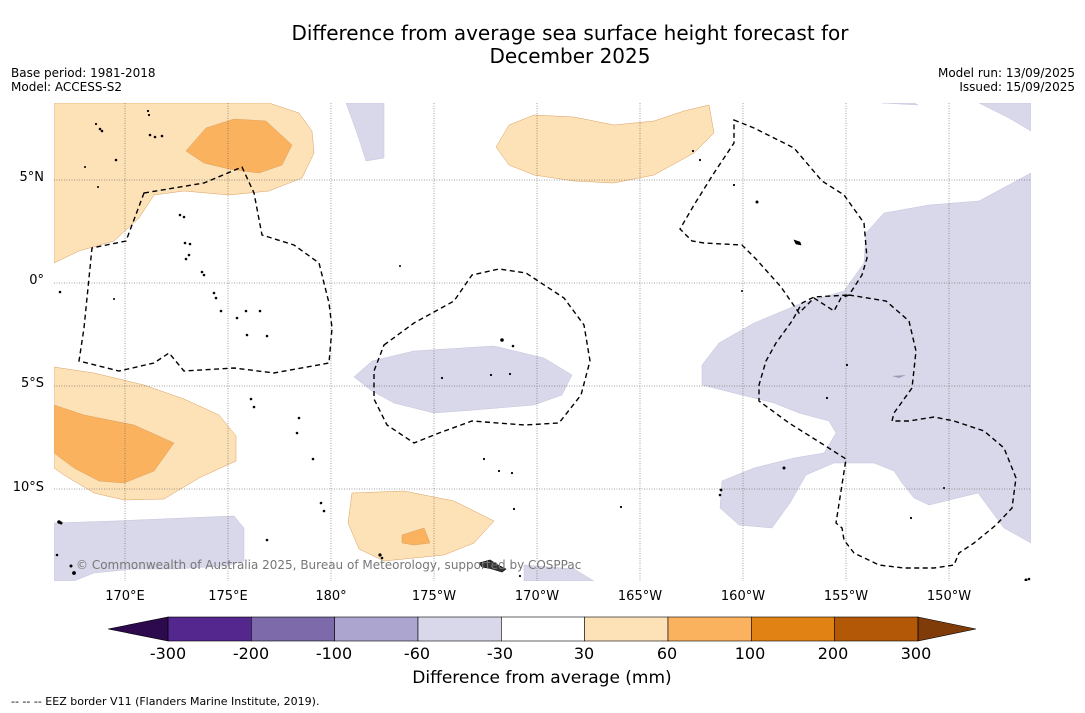 The image size is (1085, 713). What do you see at coordinates (492, 566) in the screenshot?
I see `samoa-island` at bounding box center [492, 566].